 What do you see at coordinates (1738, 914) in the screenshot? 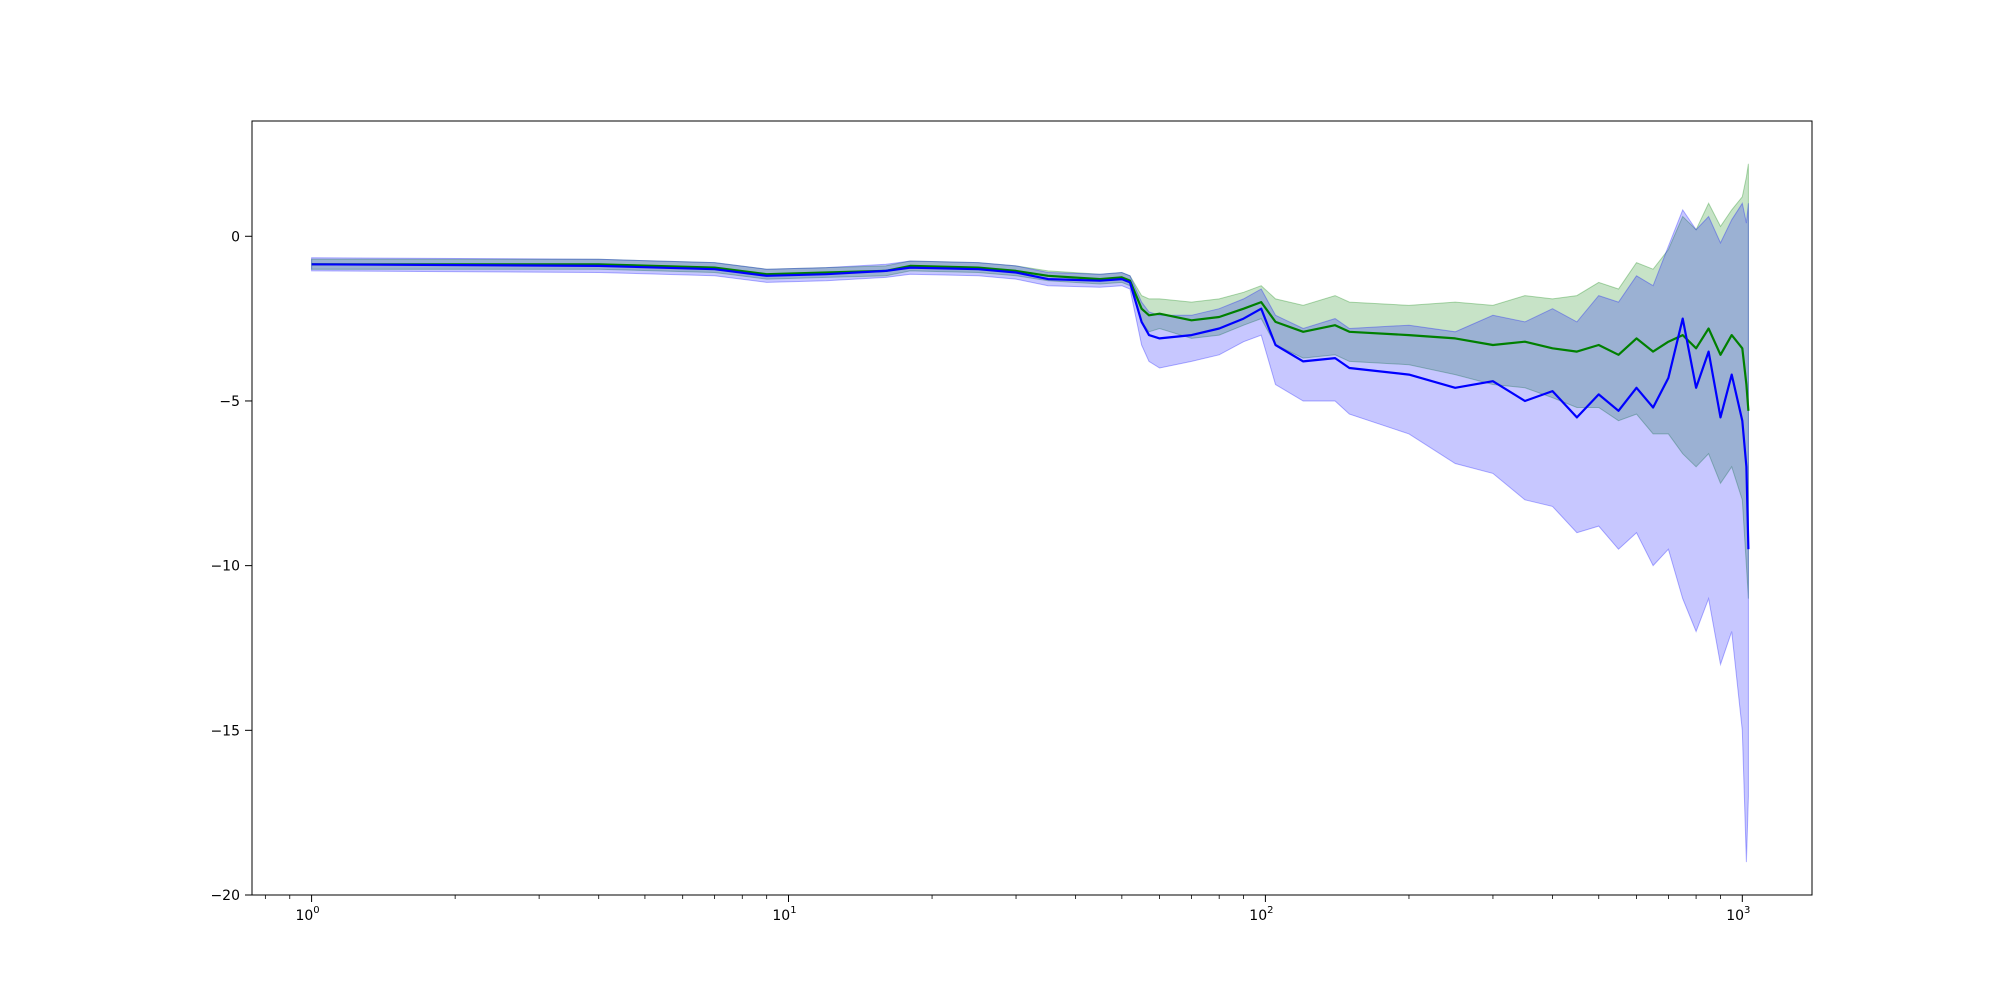
I see `x-tick-label-3: 10³` at bounding box center [1738, 914].